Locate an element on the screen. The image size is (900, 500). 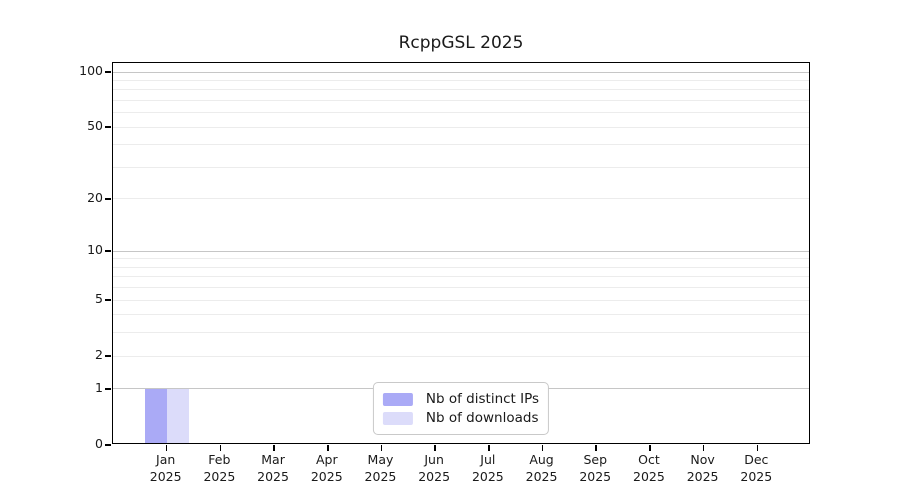
legend-swatch-distinct-ips is located at coordinates (397, 399).